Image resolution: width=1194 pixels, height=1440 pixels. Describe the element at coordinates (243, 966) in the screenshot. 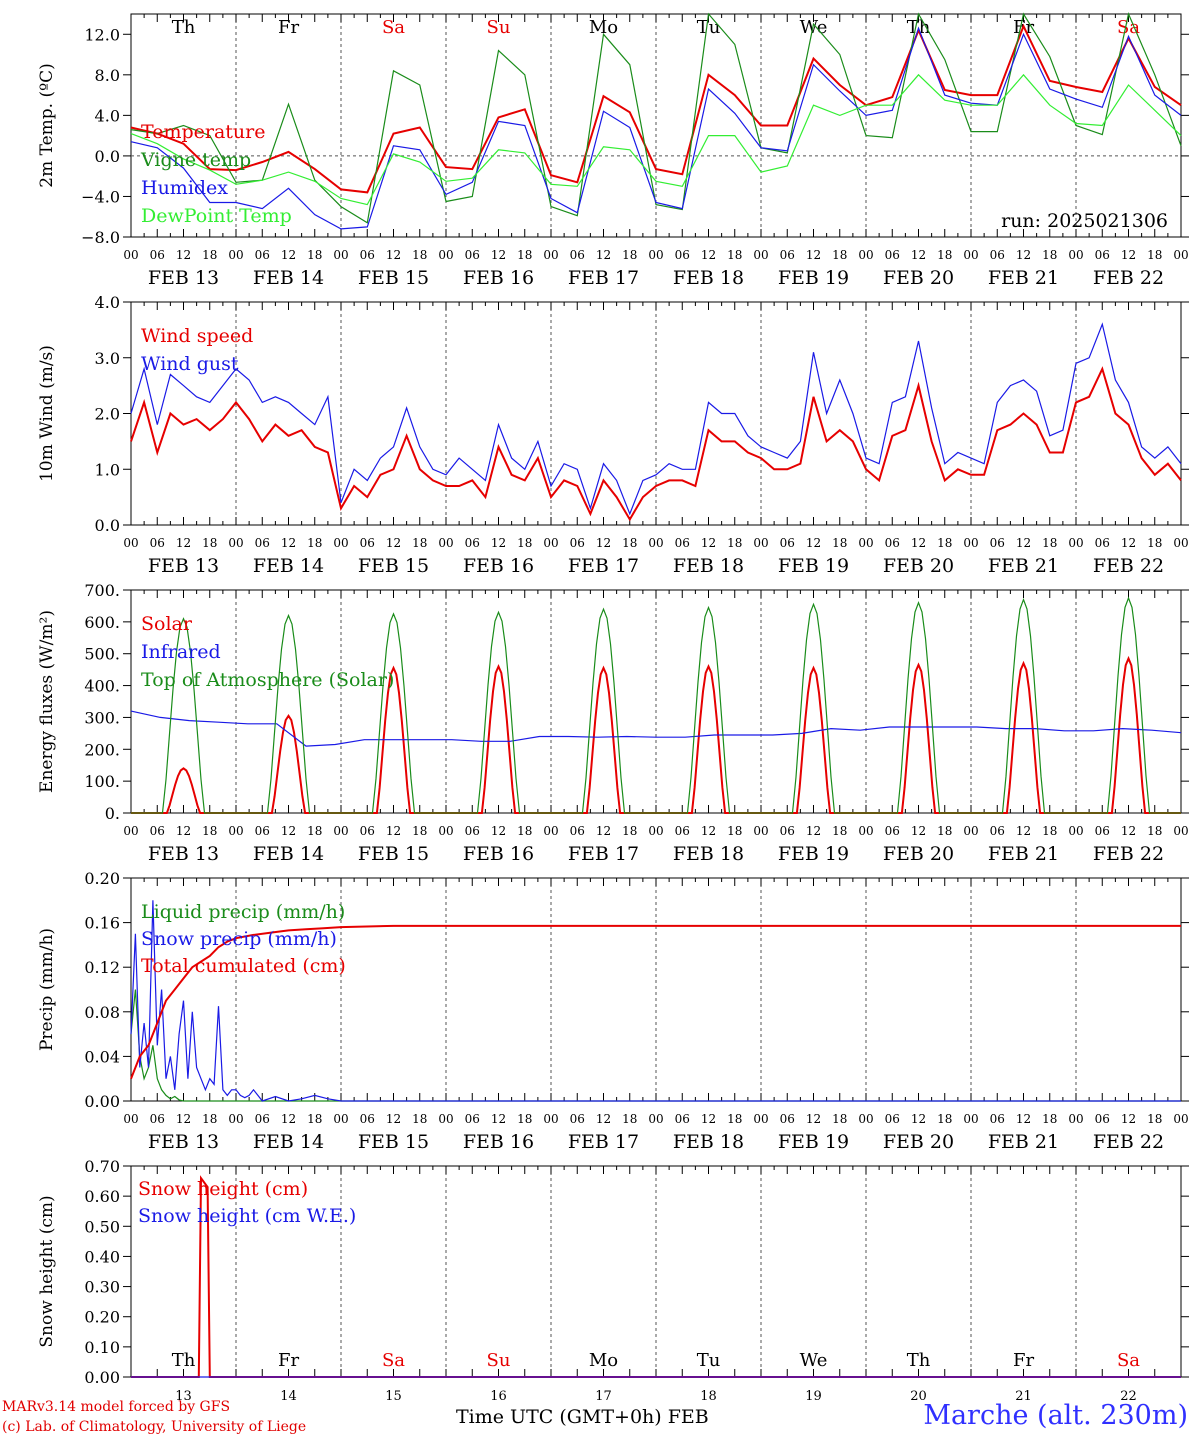

I see `legend-entry: Total cumulated (cm)` at that location.